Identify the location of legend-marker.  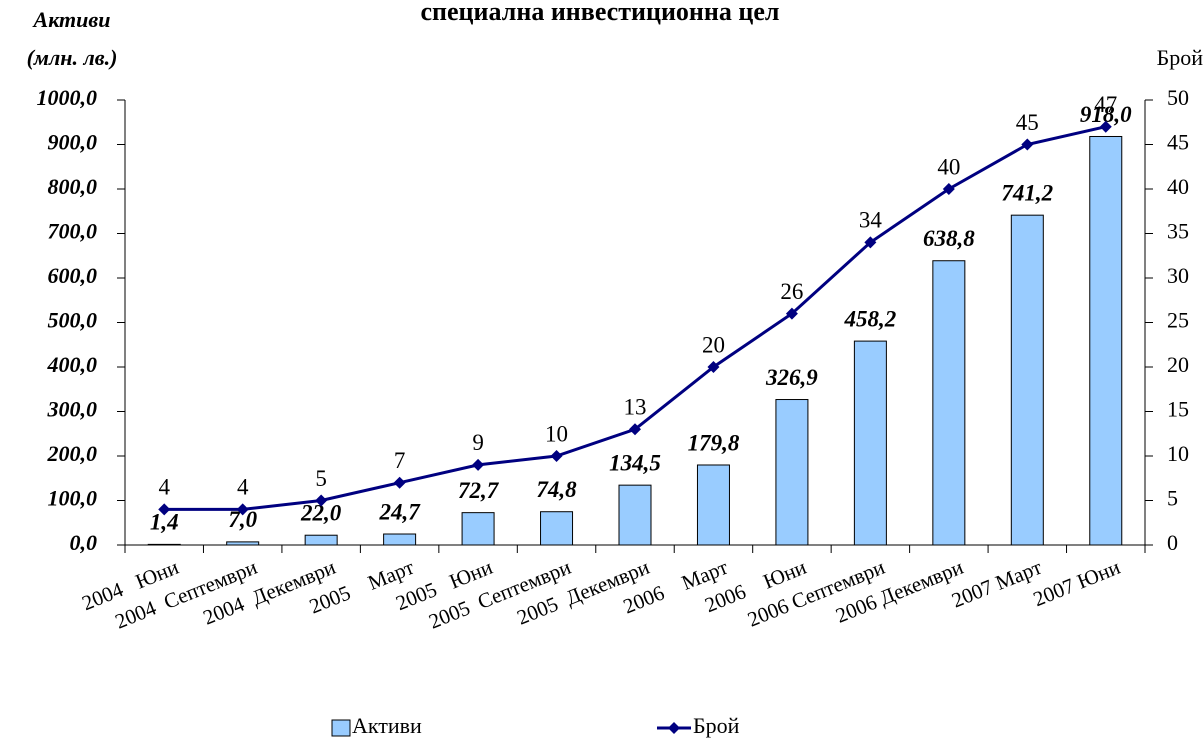
(674, 728).